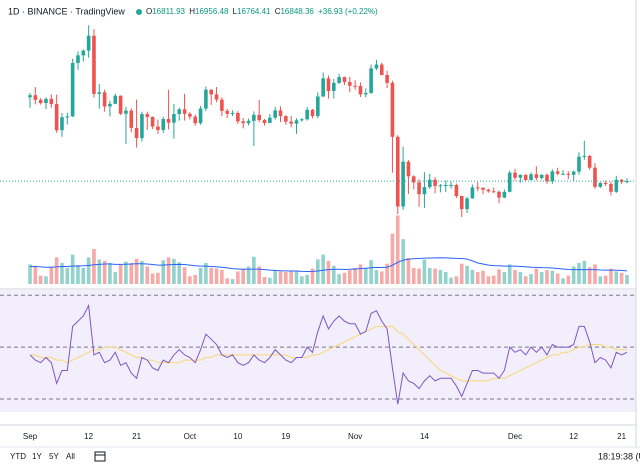 Image resolution: width=640 pixels, height=470 pixels. What do you see at coordinates (168, 11) in the screenshot?
I see `ohlc-value: 16811.93` at bounding box center [168, 11].